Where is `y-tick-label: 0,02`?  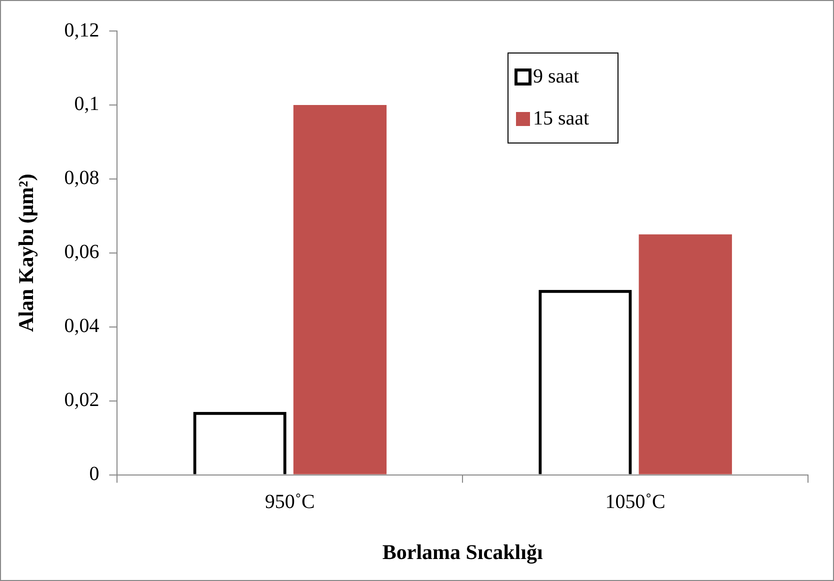
y-tick-label: 0,02 is located at coordinates (82, 400).